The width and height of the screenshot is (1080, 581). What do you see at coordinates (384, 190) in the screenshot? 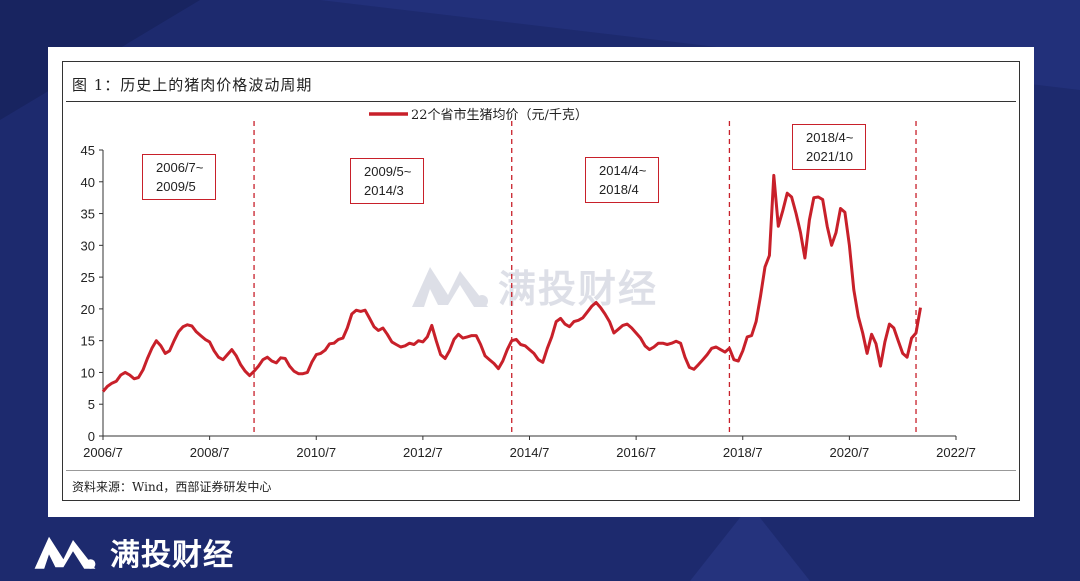
I see `annotation-line: 2014/3` at bounding box center [384, 190].